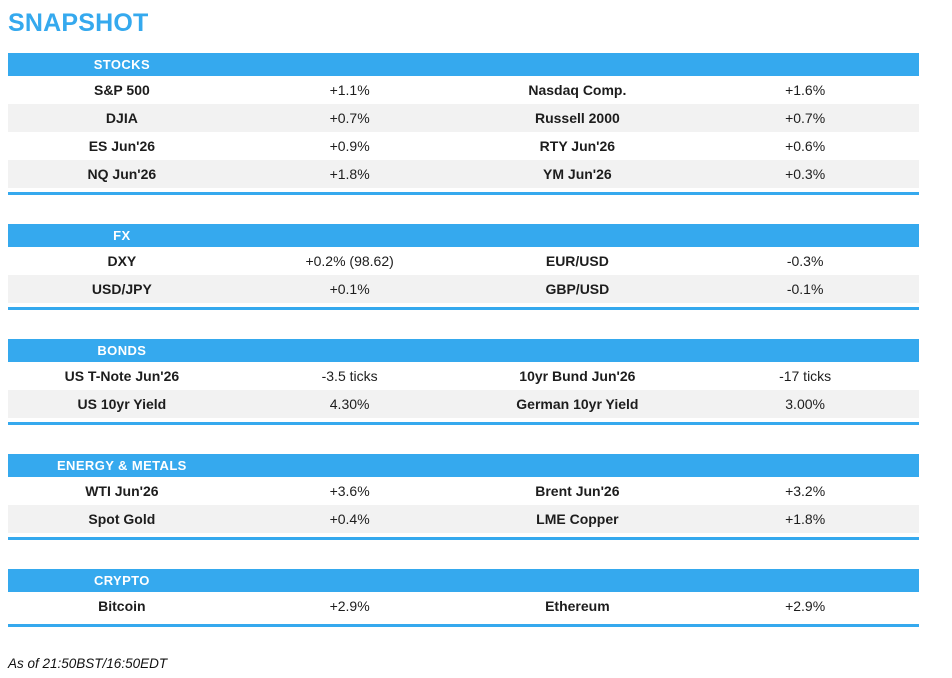 This screenshot has height=678, width=952. Describe the element at coordinates (805, 90) in the screenshot. I see `instrument-value: +1.6%` at that location.